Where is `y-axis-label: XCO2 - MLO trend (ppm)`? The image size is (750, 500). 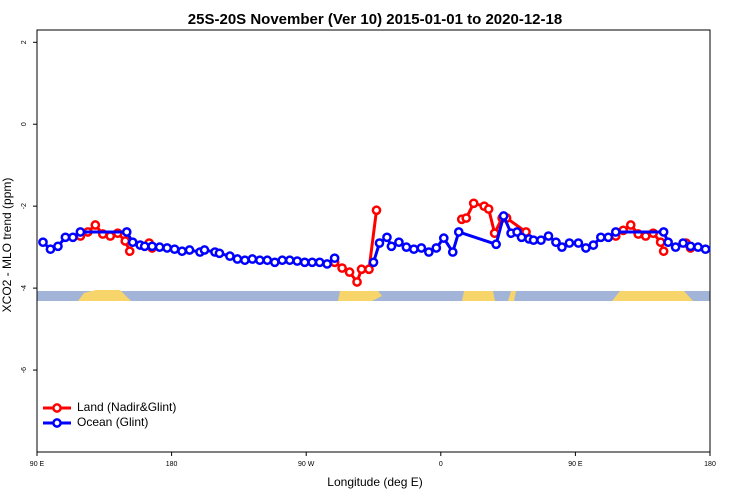
y-axis-label: XCO2 - MLO trend (ppm) is located at coordinates (7, 245).